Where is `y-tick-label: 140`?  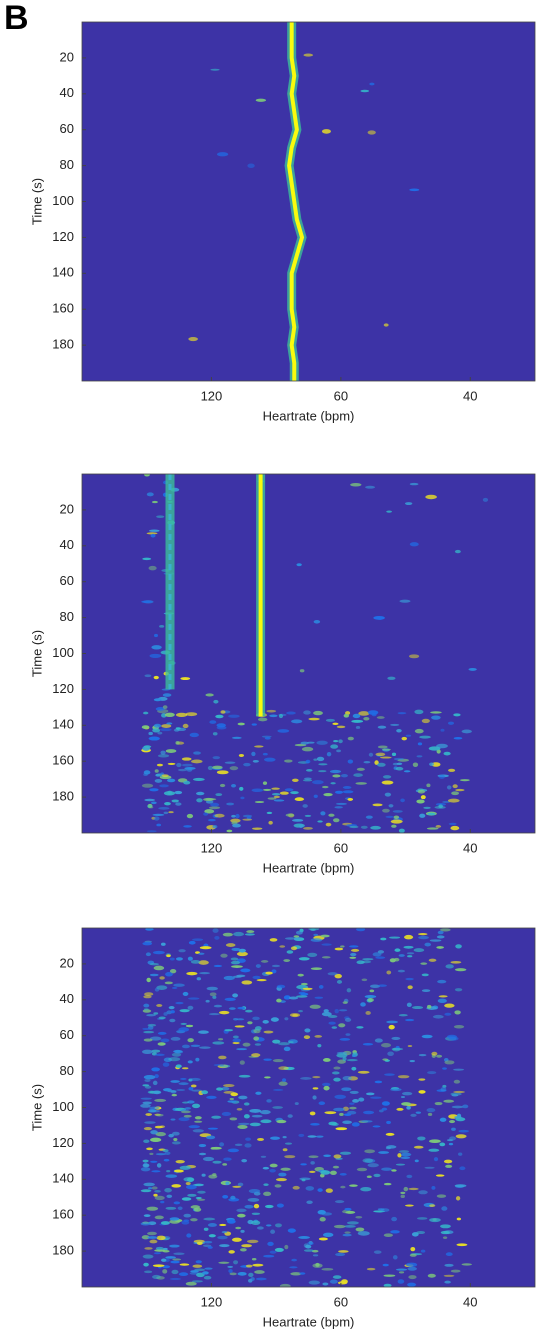
y-tick-label: 140 is located at coordinates (63, 724).